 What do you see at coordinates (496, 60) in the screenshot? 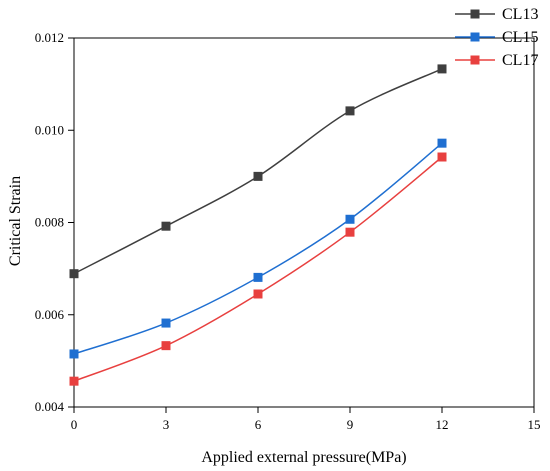
I see `legend-item-cl17: CL17` at bounding box center [496, 60].